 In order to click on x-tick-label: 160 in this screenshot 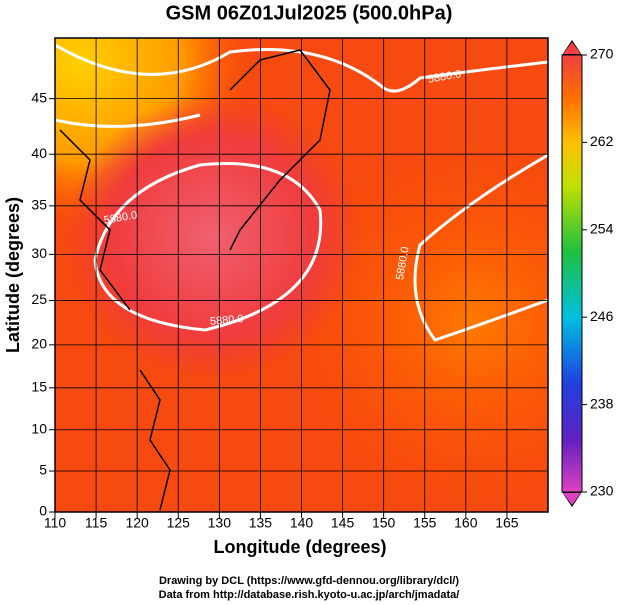, I will do `click(466, 523)`.